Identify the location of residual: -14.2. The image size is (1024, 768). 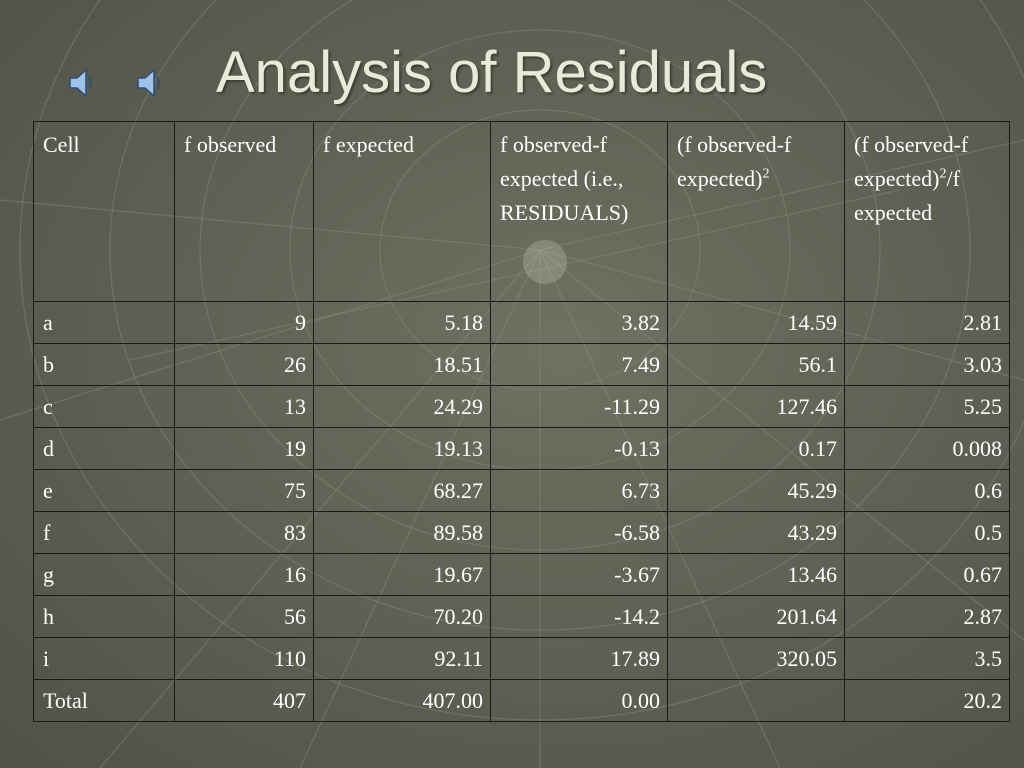
(579, 616).